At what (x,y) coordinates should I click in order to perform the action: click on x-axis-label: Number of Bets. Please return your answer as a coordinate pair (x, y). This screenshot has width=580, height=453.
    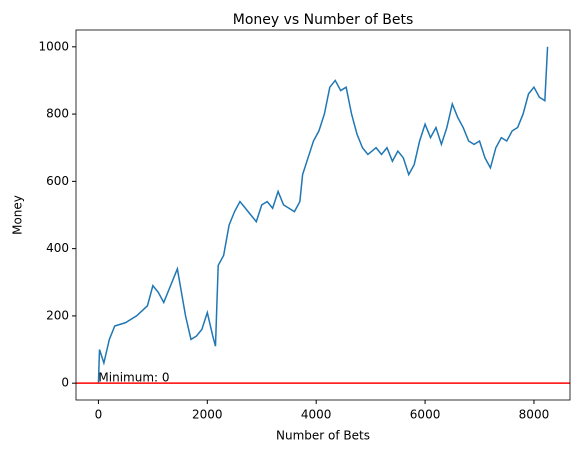
    Looking at the image, I should click on (323, 436).